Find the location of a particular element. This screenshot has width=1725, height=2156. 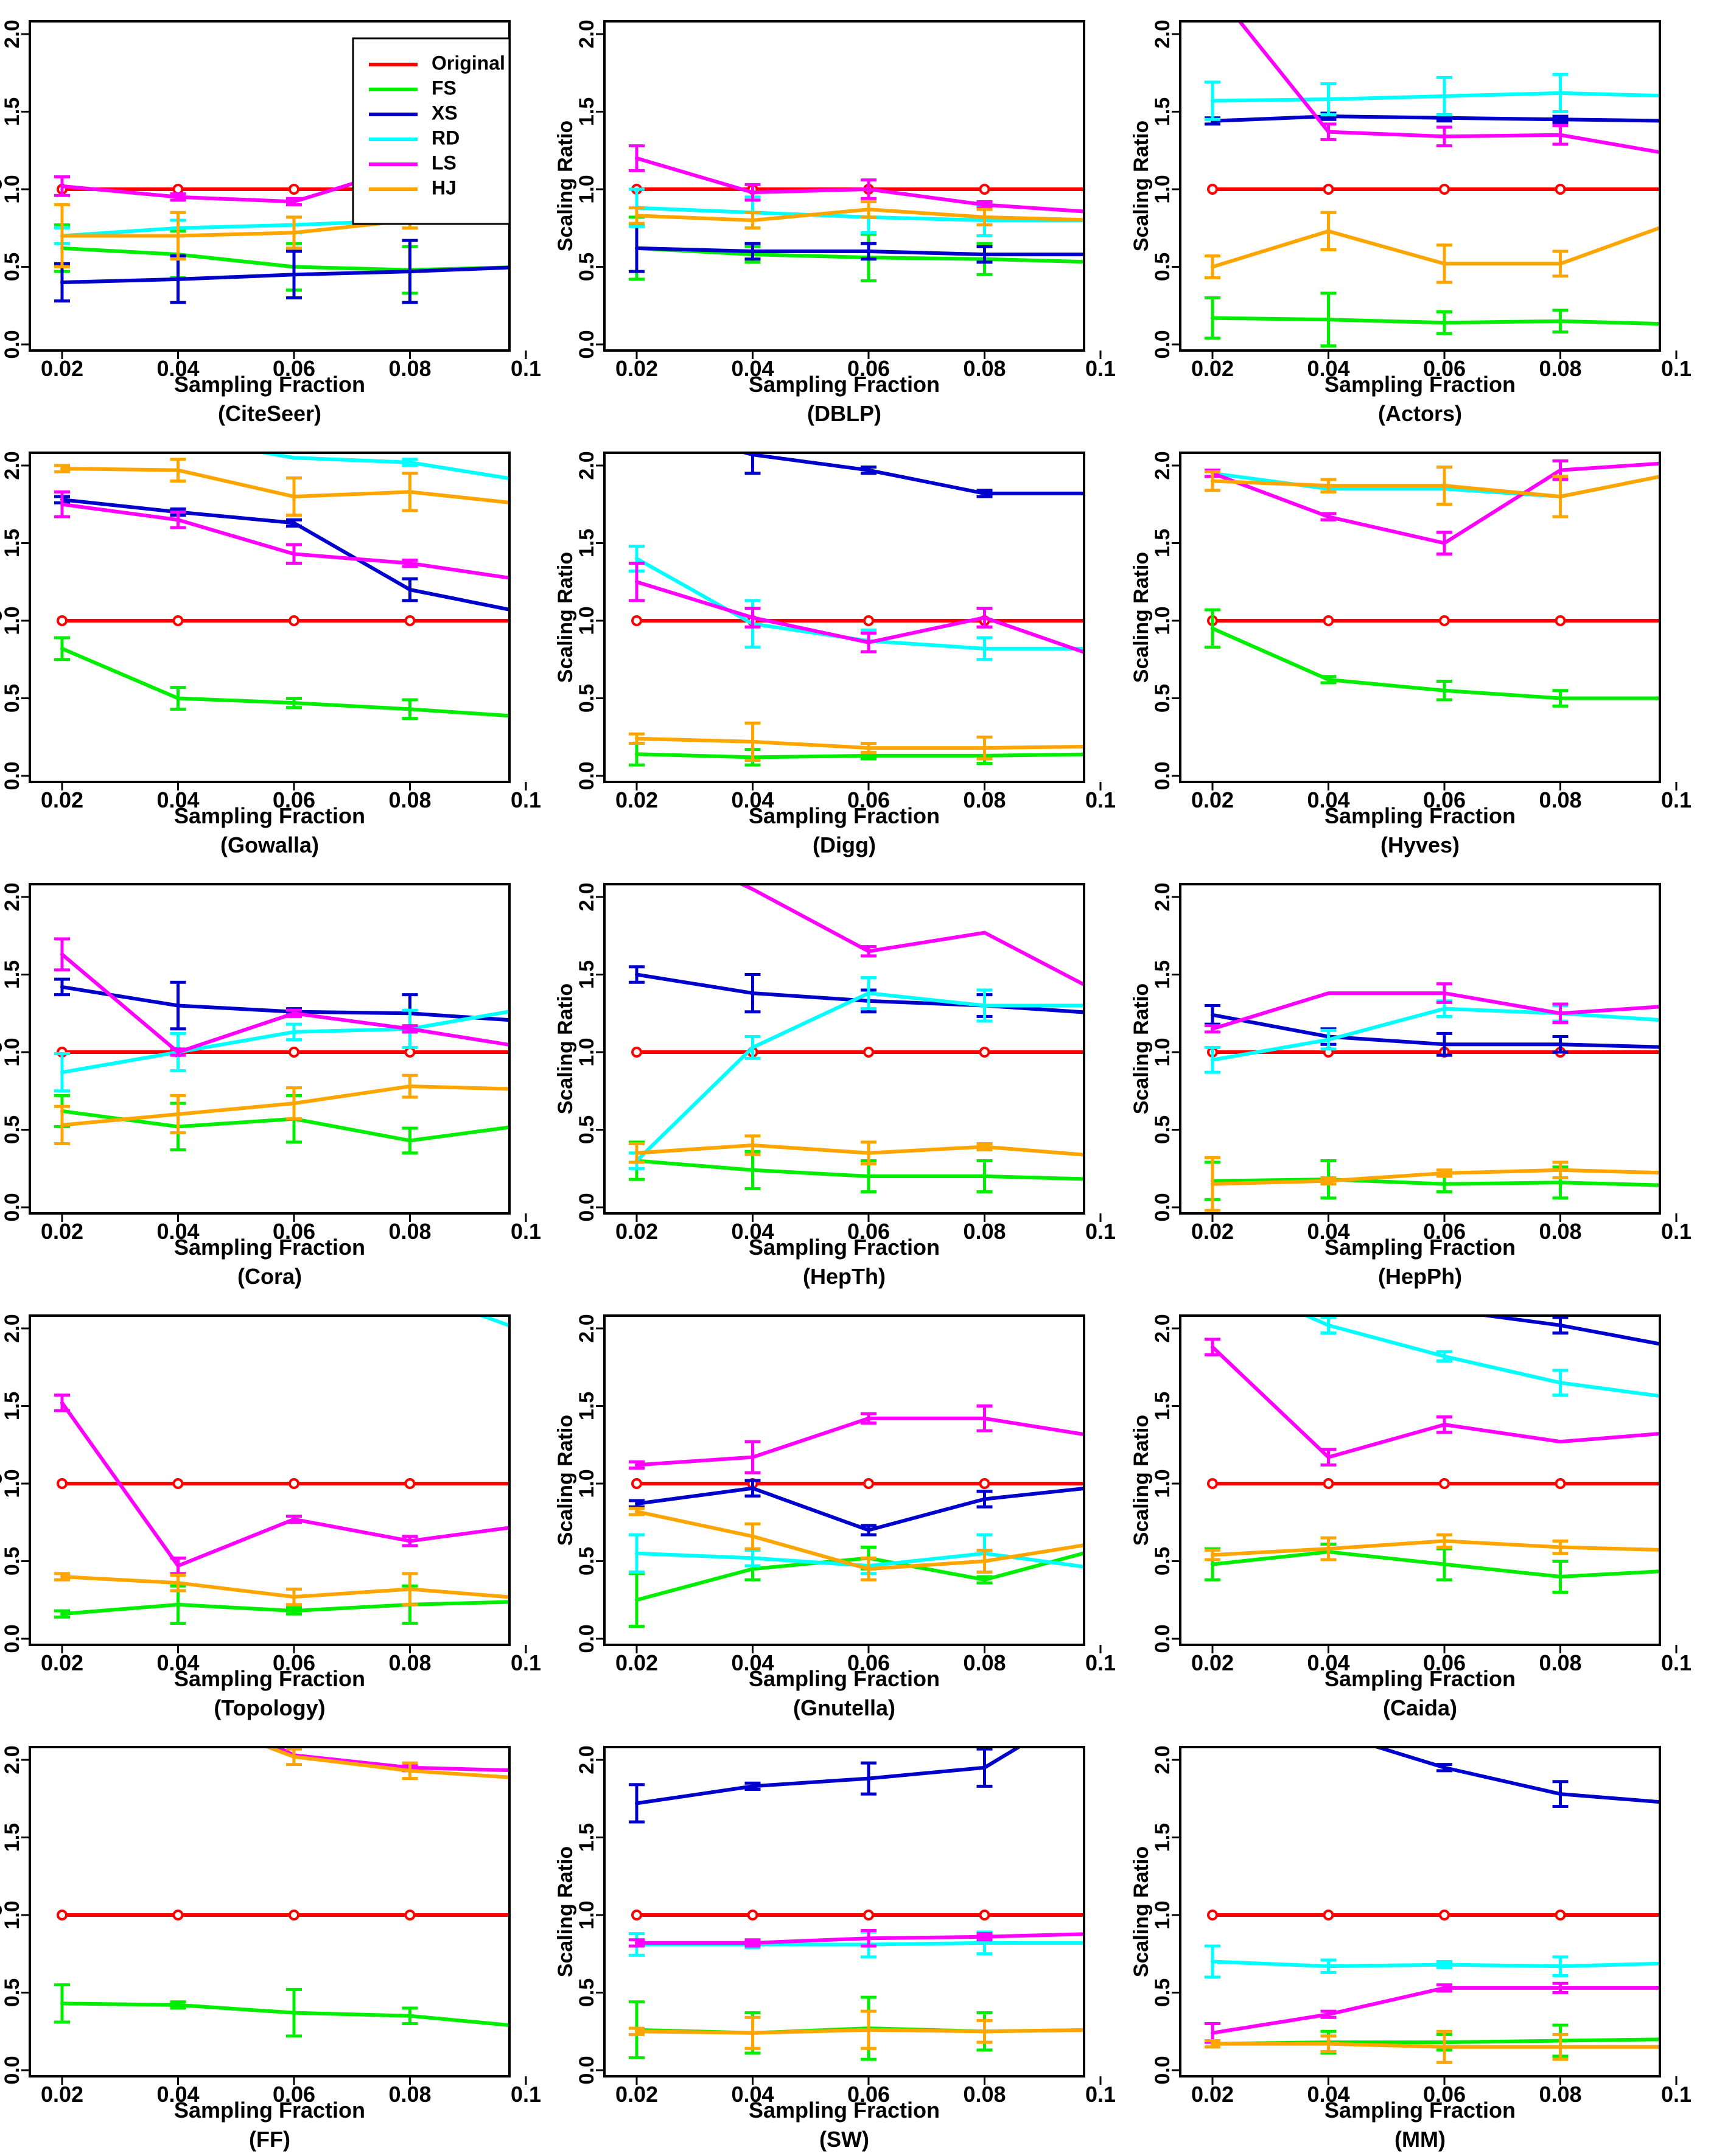

series-line-rd is located at coordinates (1481, 1357).